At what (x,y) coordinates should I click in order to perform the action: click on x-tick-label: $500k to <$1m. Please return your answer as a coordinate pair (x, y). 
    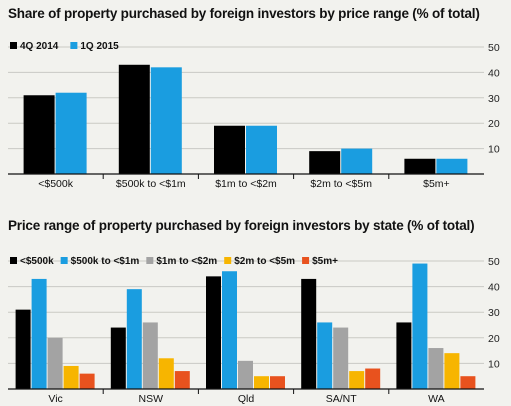
    Looking at the image, I should click on (151, 184).